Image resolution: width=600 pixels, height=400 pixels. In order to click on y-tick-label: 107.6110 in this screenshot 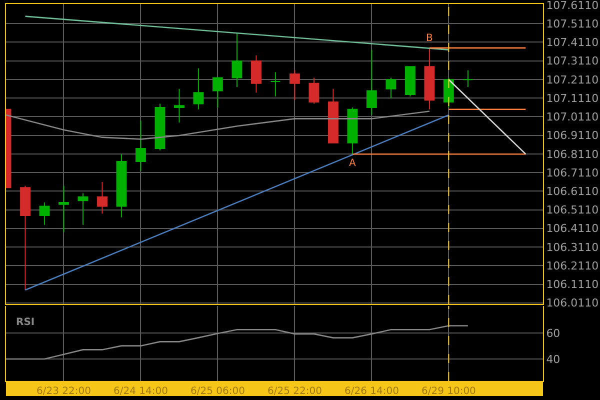, I will do `click(572, 6)`.